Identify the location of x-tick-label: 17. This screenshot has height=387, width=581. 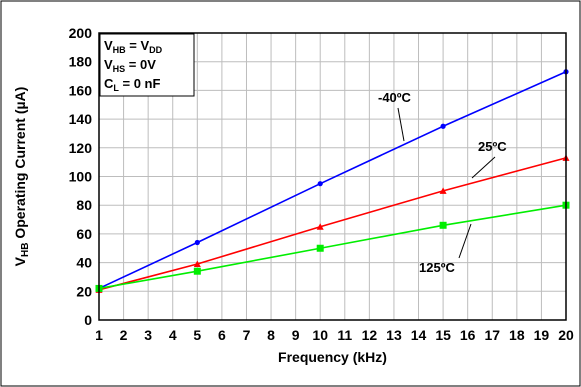
(492, 335).